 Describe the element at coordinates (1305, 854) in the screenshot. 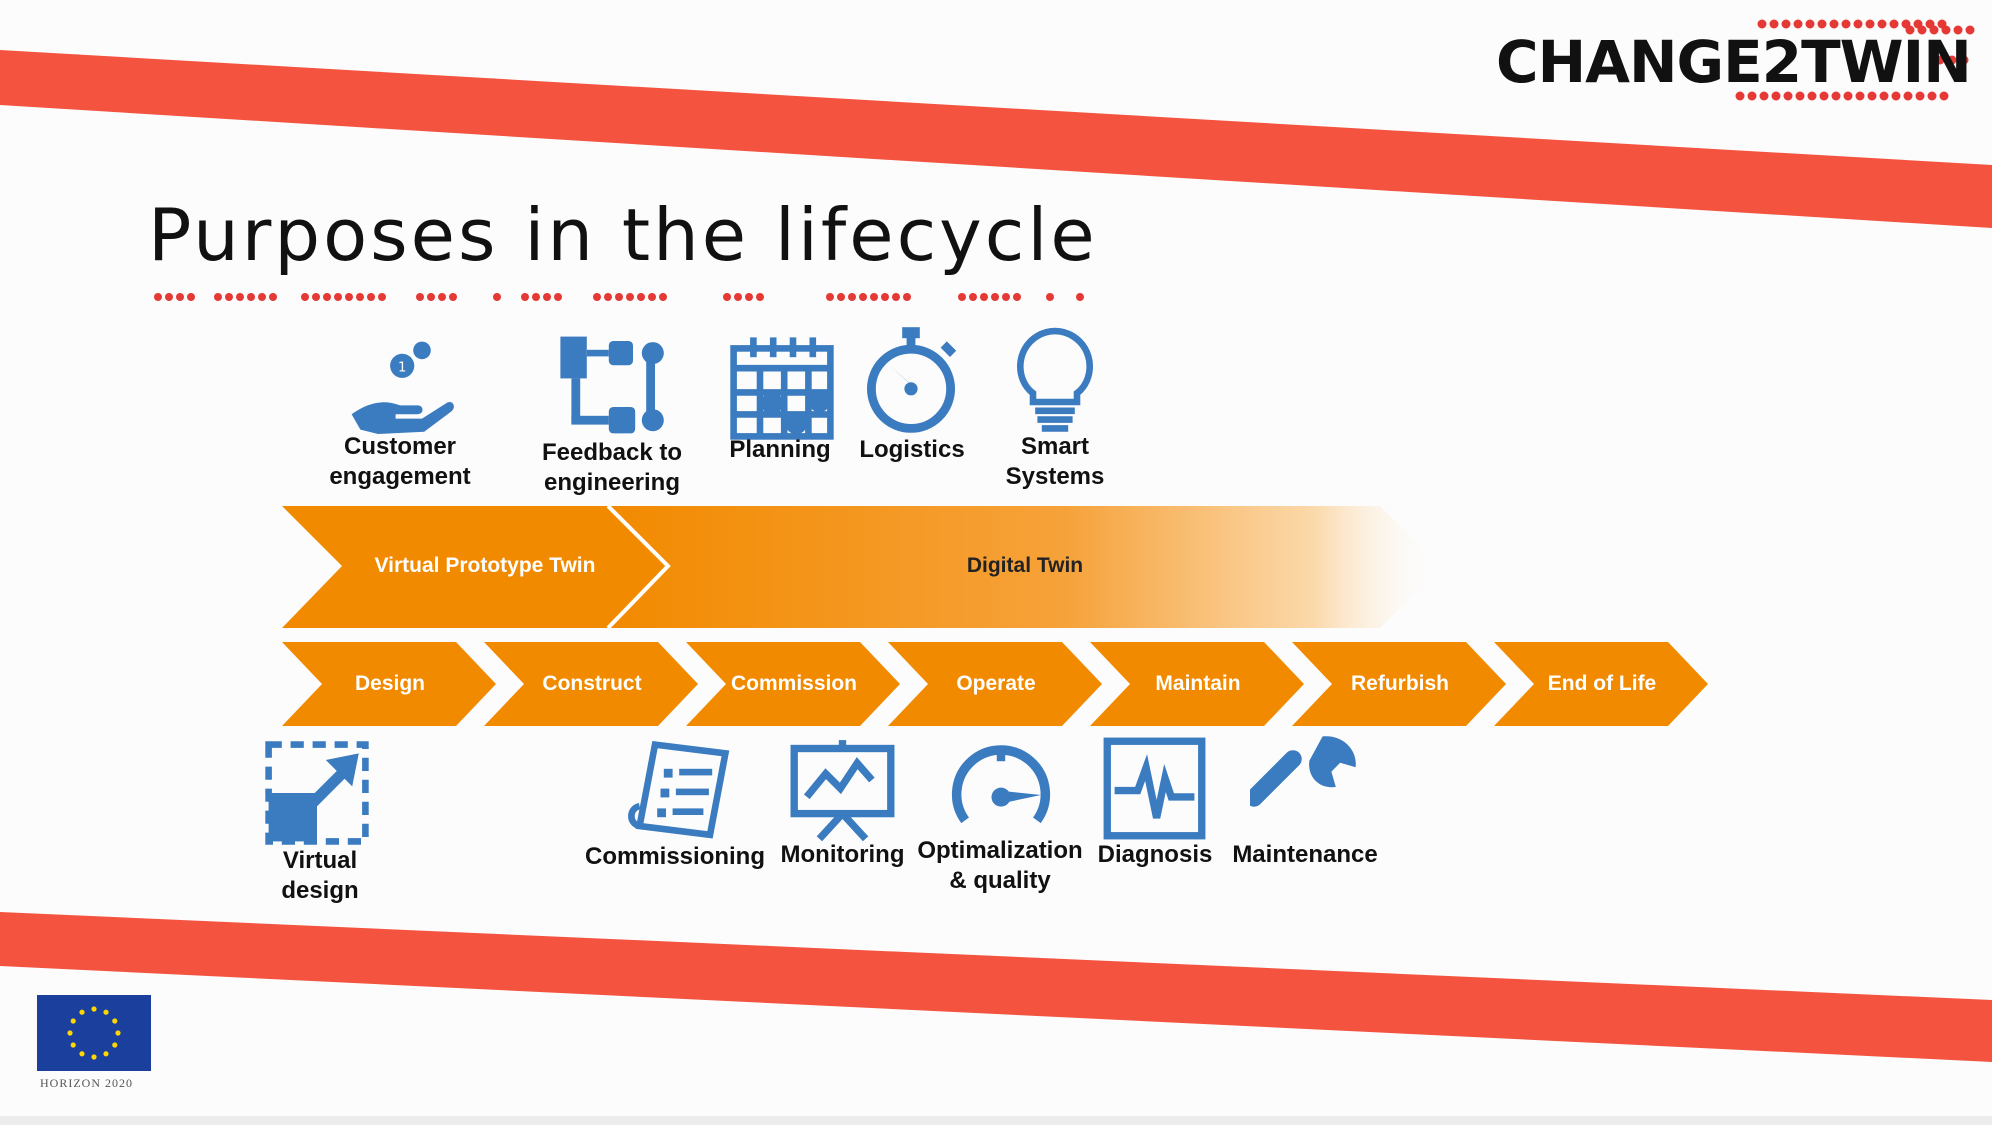

I see `purpose-label-maintenance: Maintenance` at that location.